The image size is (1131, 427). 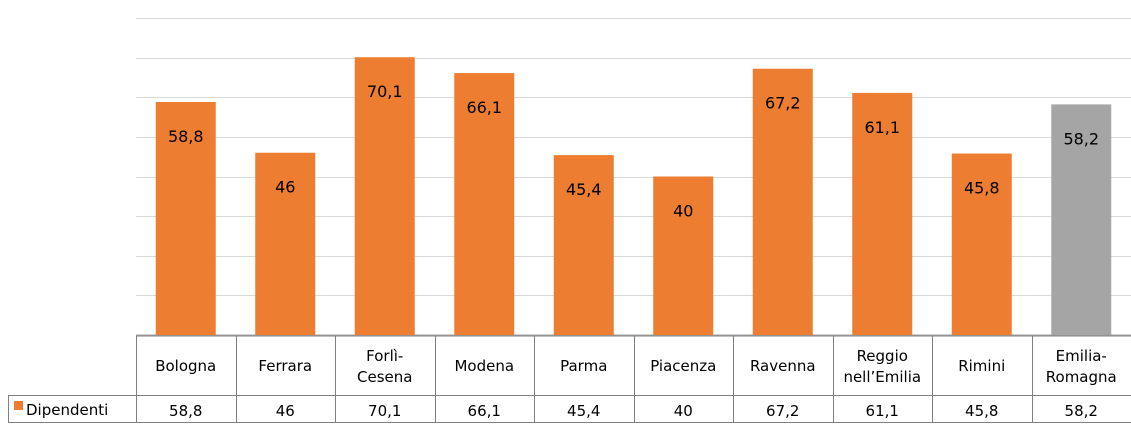 I want to click on category-label: Forlì-Cesena, so click(x=384, y=366).